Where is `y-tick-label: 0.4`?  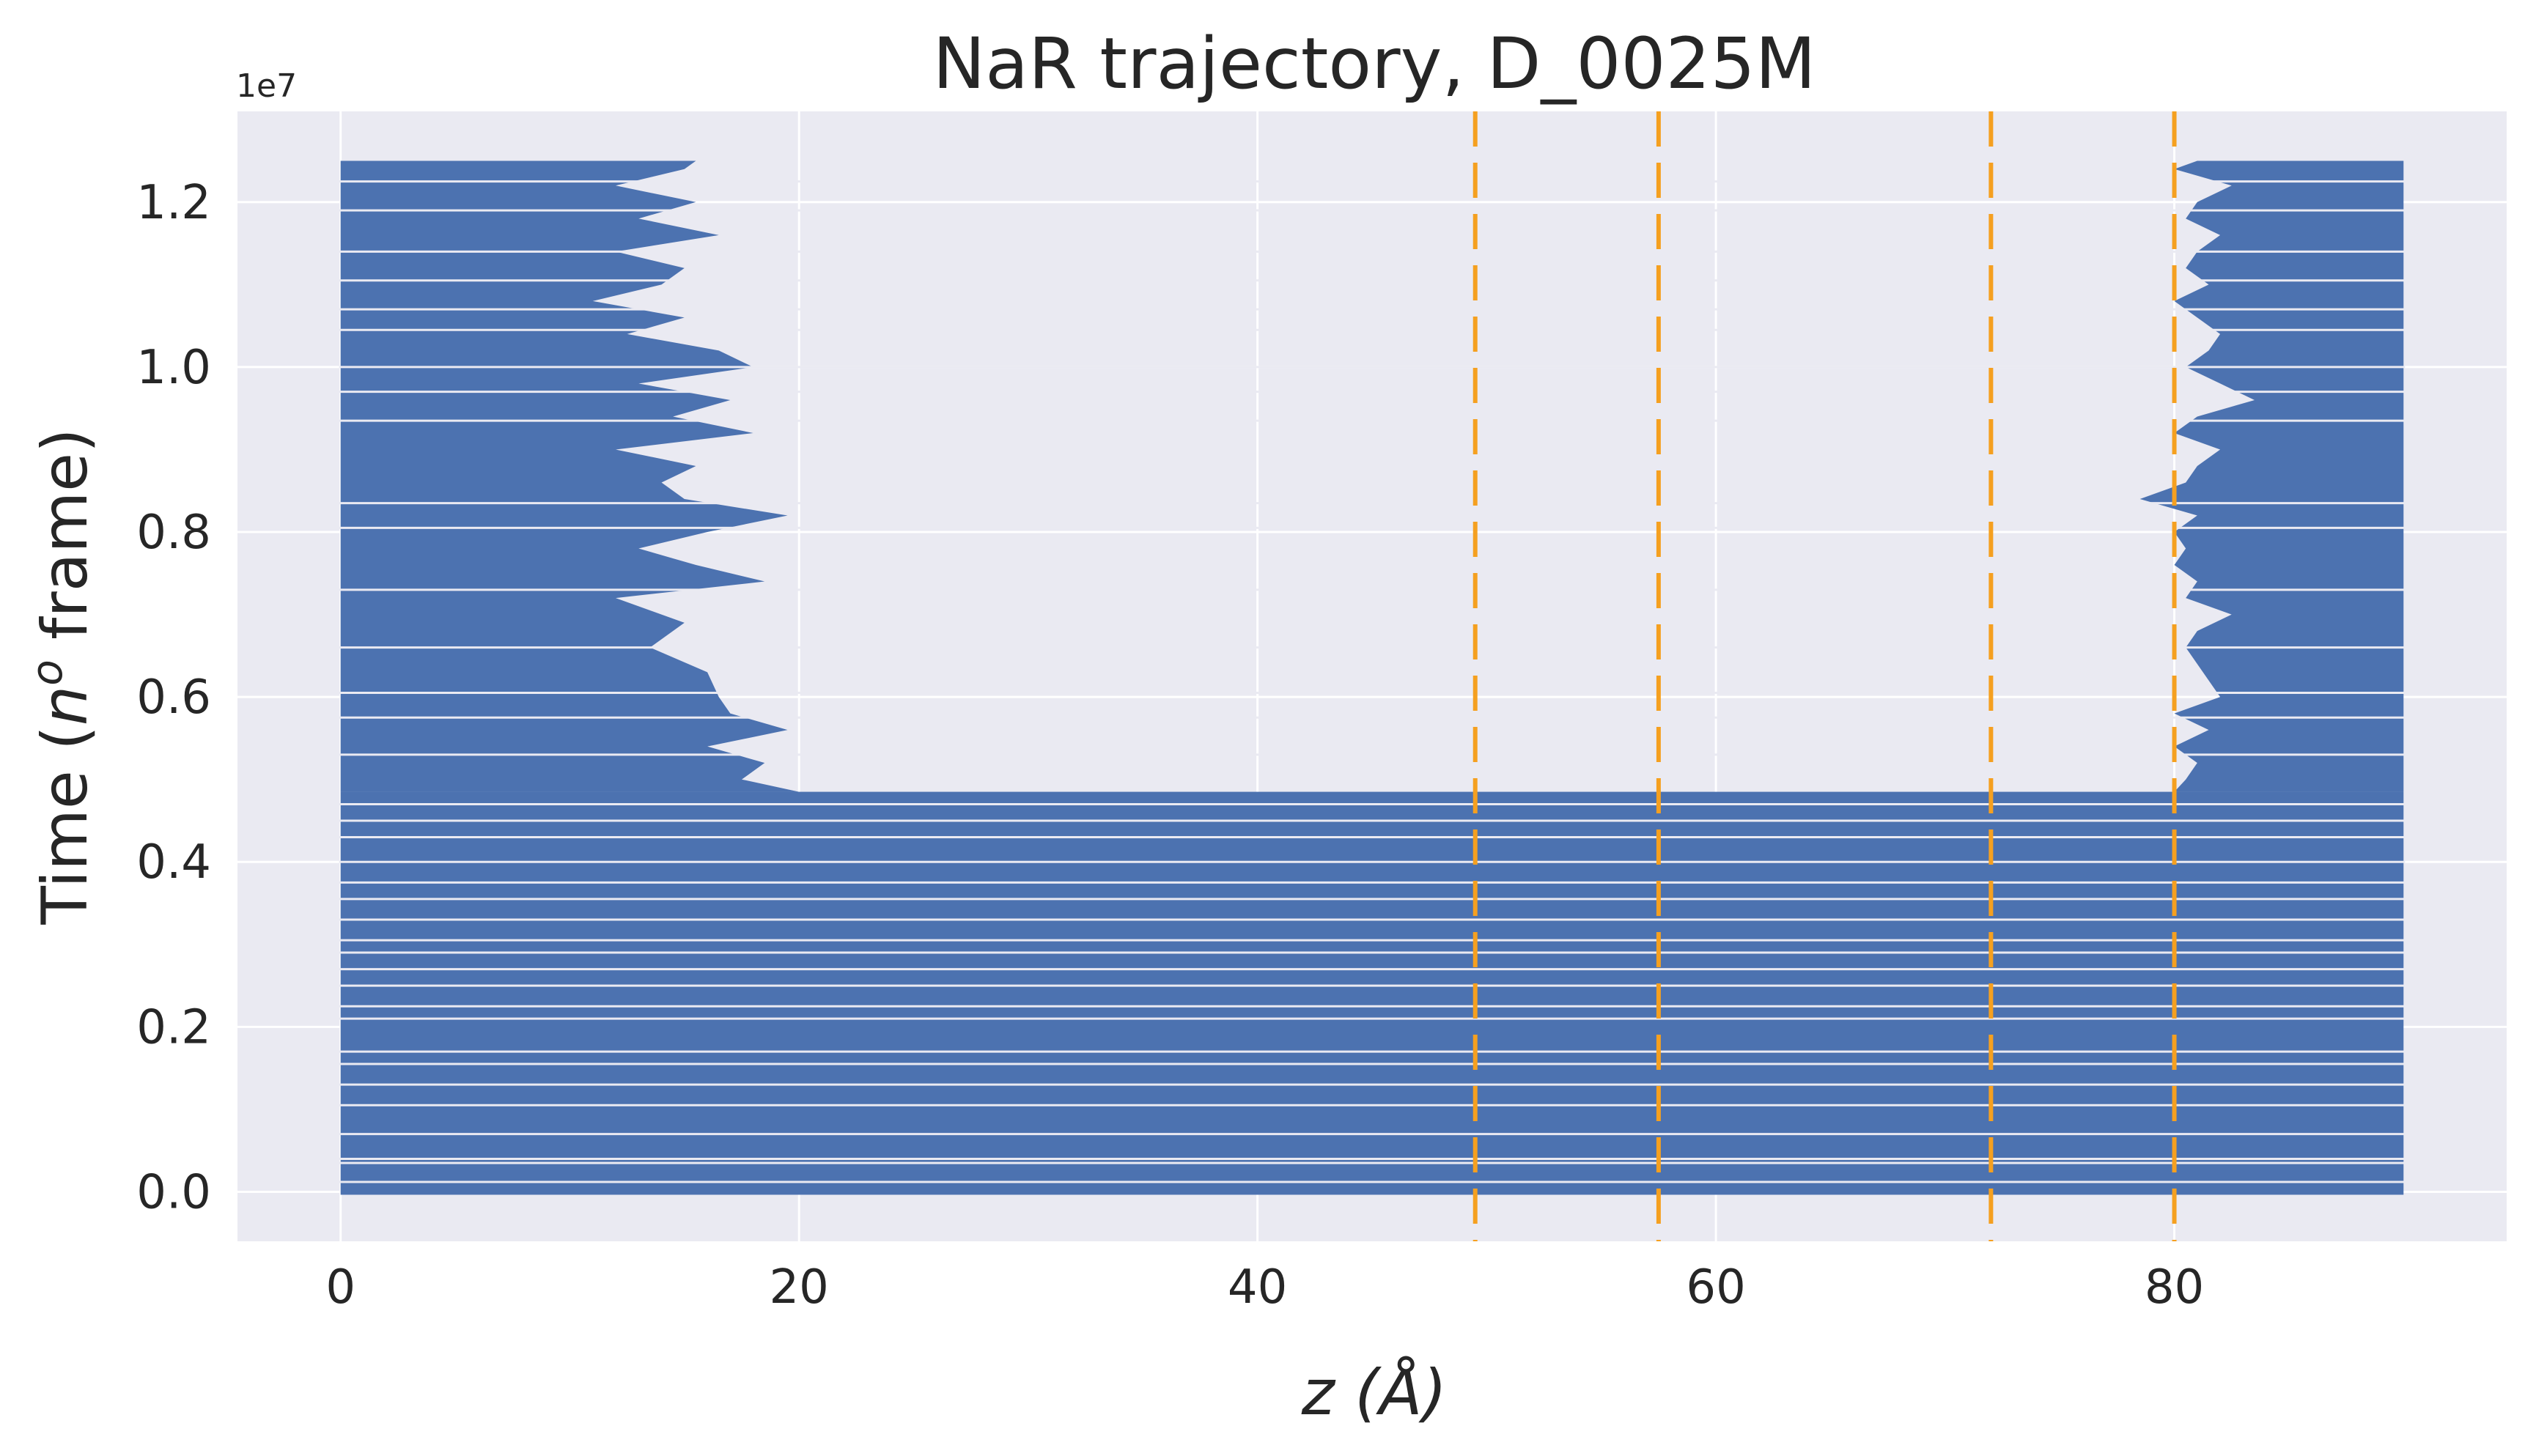 y-tick-label: 0.4 is located at coordinates (173, 862).